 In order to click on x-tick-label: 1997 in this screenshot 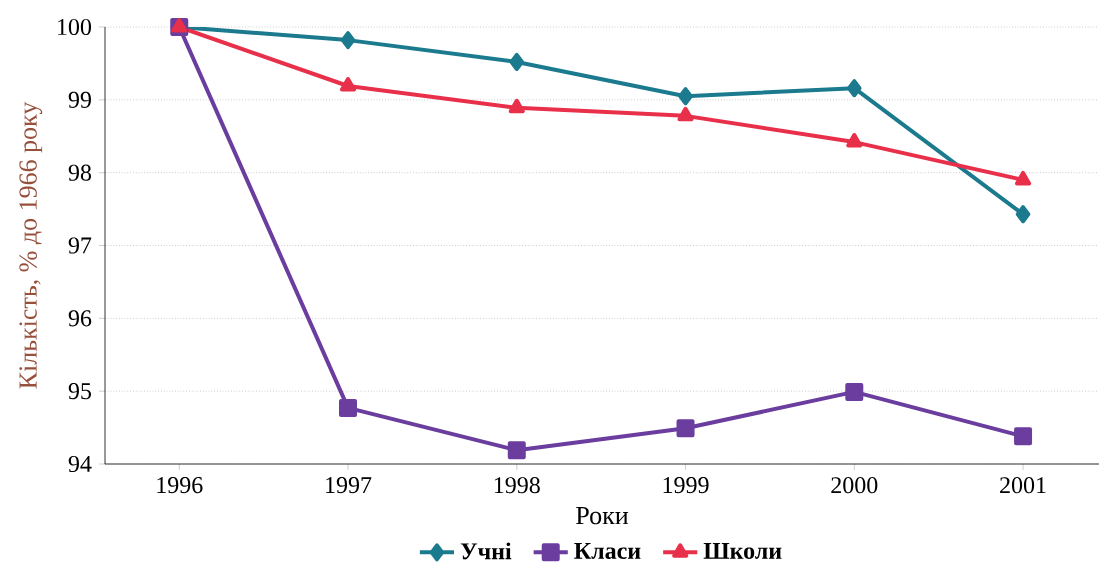, I will do `click(349, 485)`.